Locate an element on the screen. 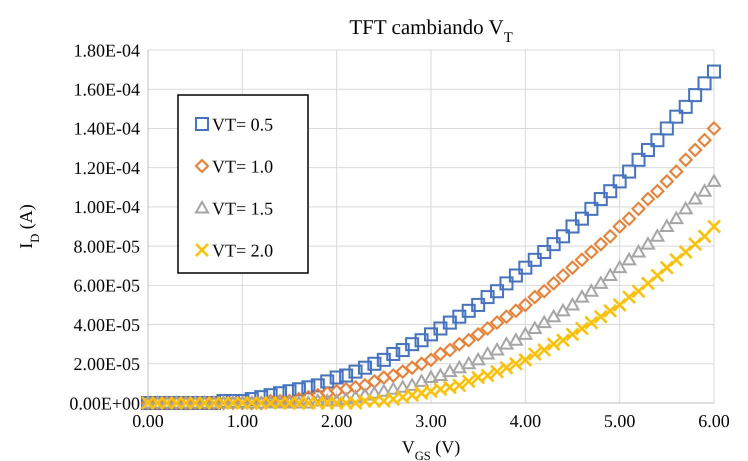 This screenshot has height=461, width=748. y-tick-label: 8.00E-05 is located at coordinates (107, 246).